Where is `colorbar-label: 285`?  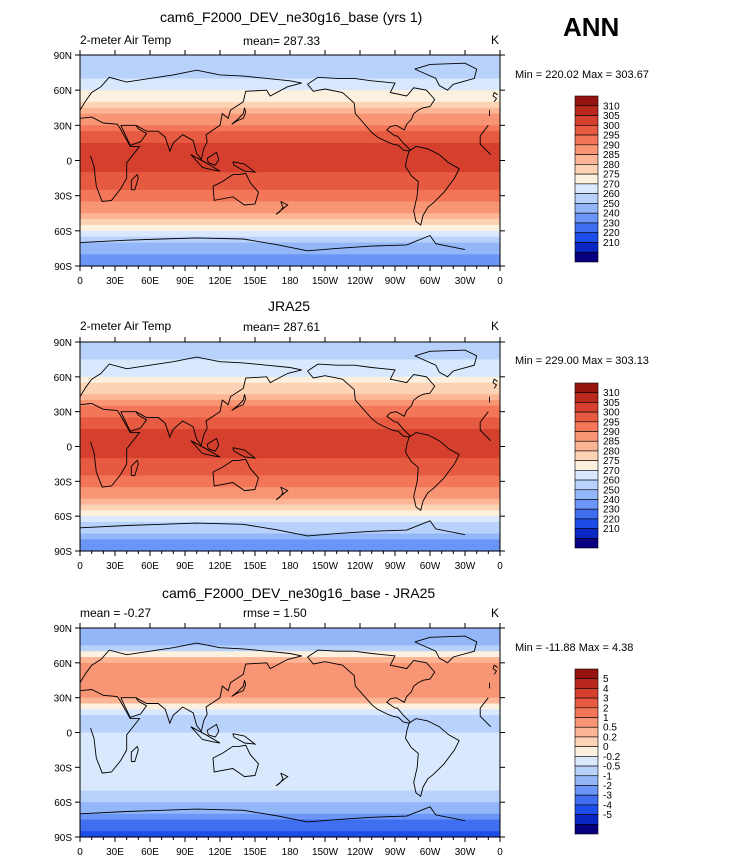 colorbar-label: 285 is located at coordinates (611, 442).